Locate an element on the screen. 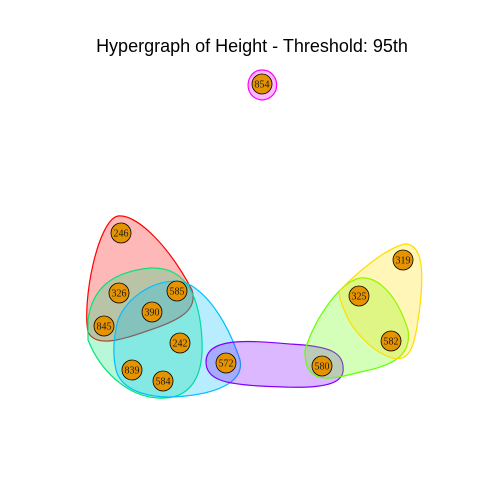  node-326: 326 is located at coordinates (119, 293).